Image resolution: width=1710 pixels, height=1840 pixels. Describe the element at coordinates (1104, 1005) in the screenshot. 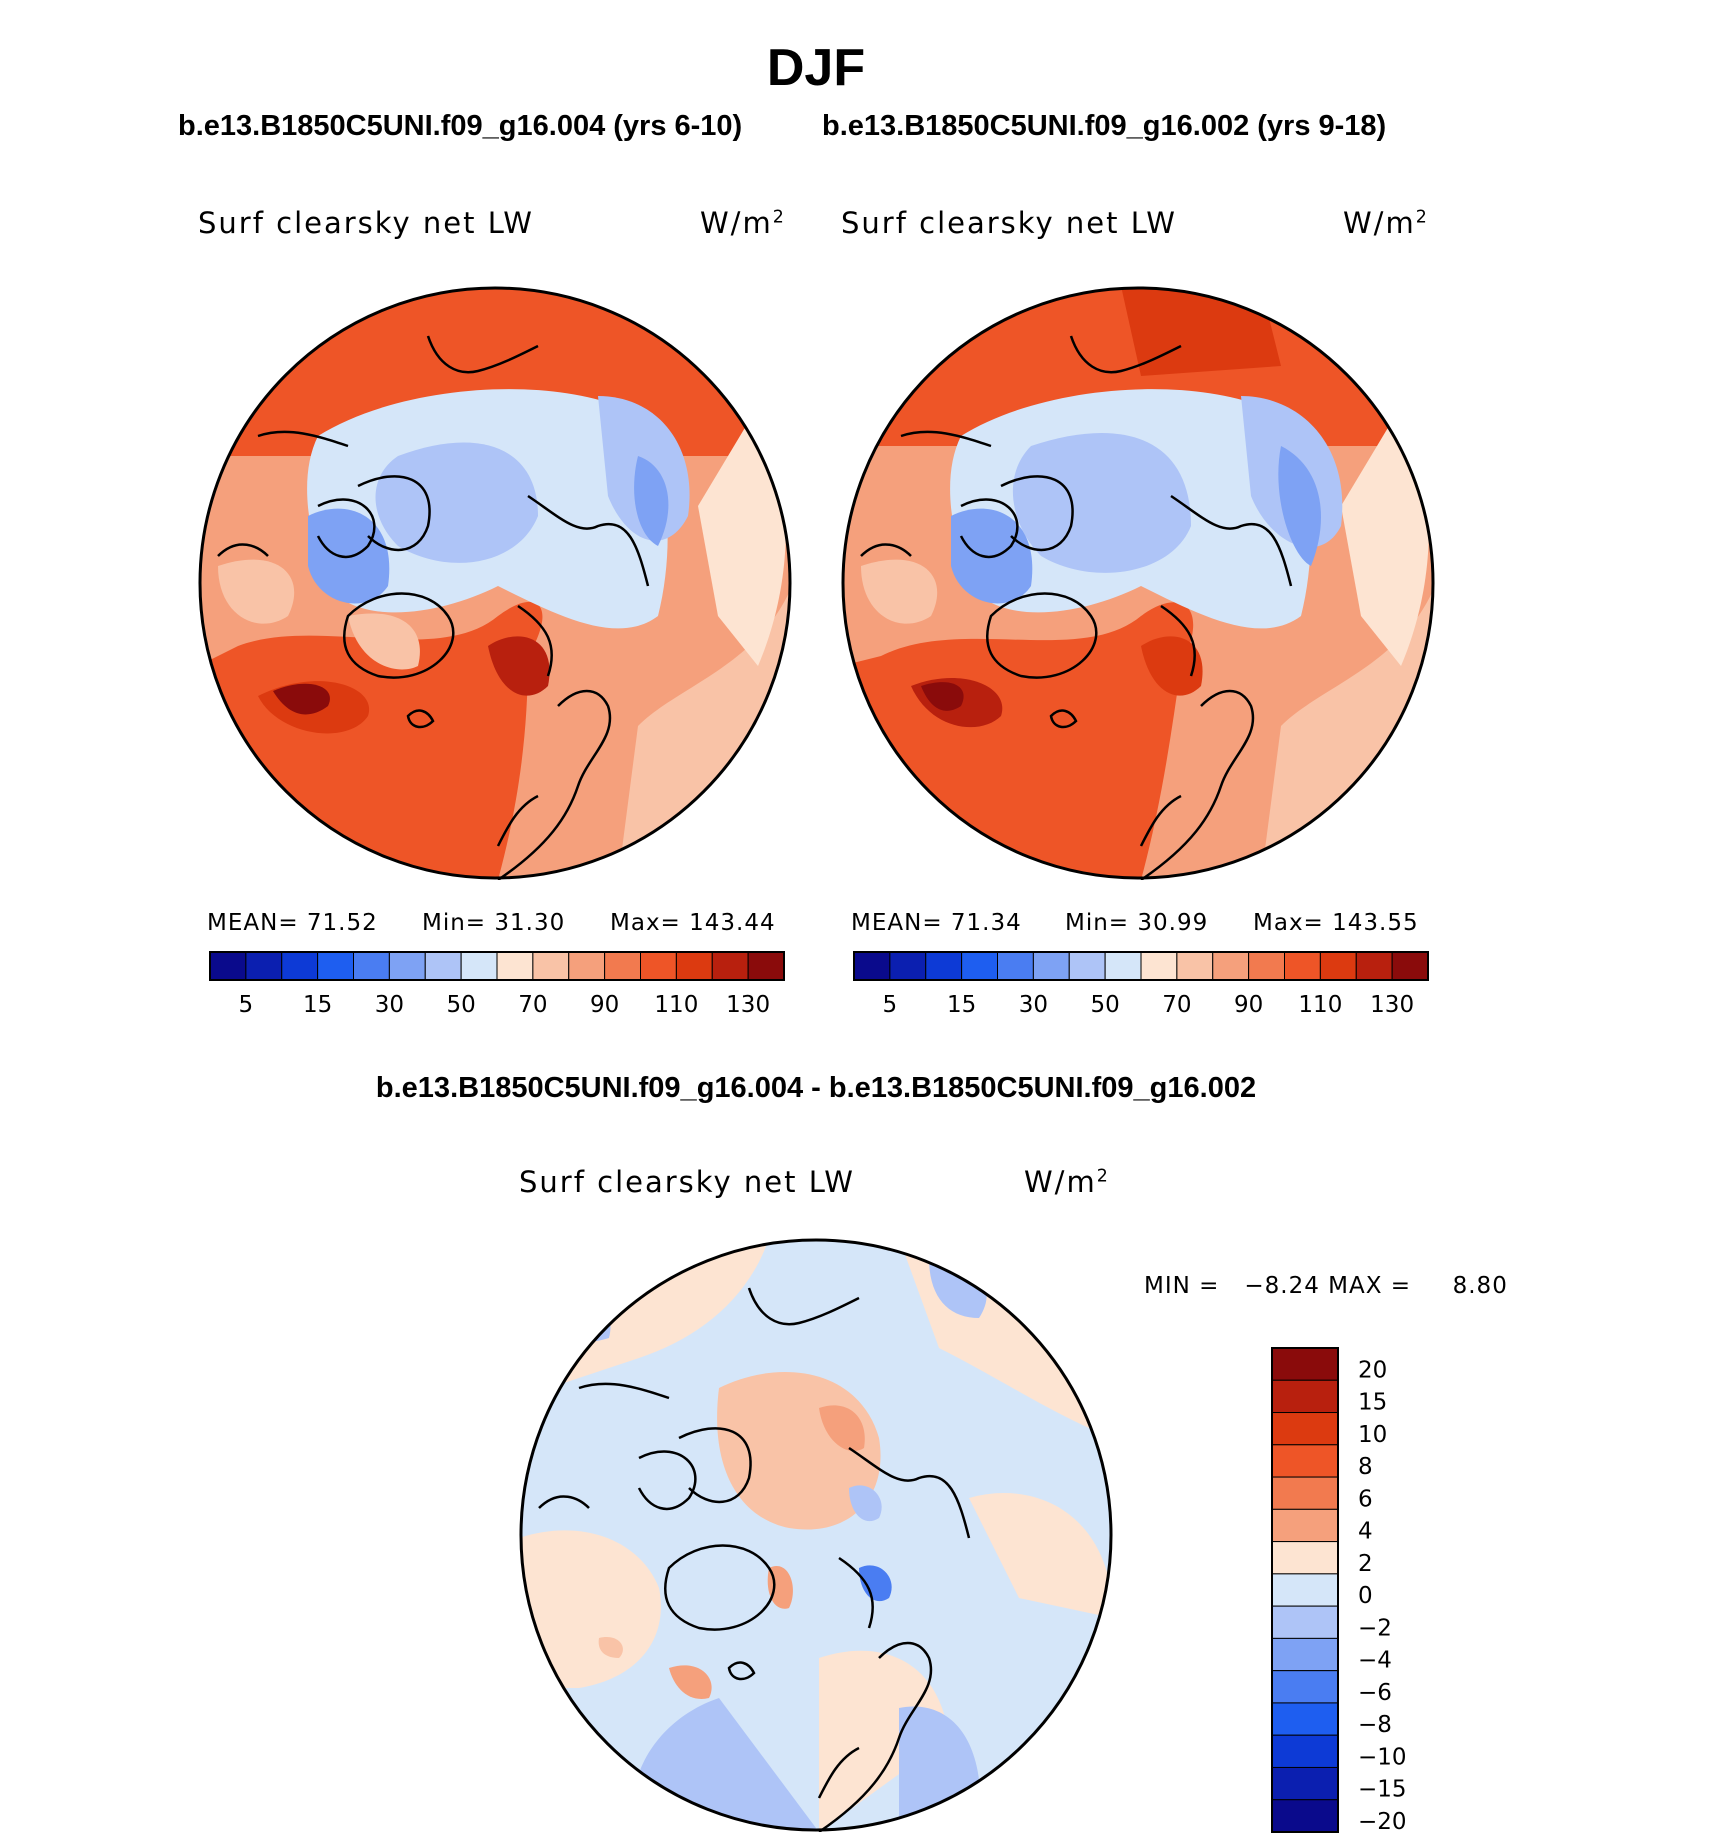

I see `colorbar2-tick-label: 50` at that location.